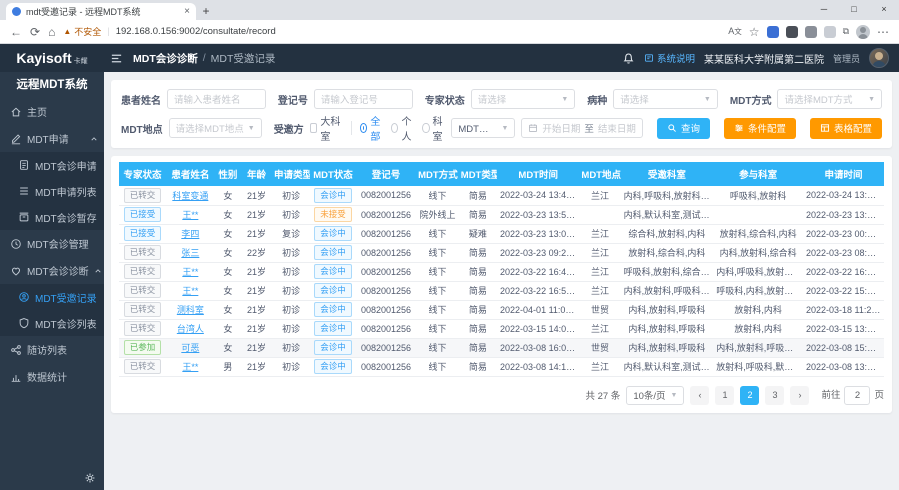 The image size is (899, 490). What do you see at coordinates (90, 478) in the screenshot?
I see `settings-gear-icon` at bounding box center [90, 478].